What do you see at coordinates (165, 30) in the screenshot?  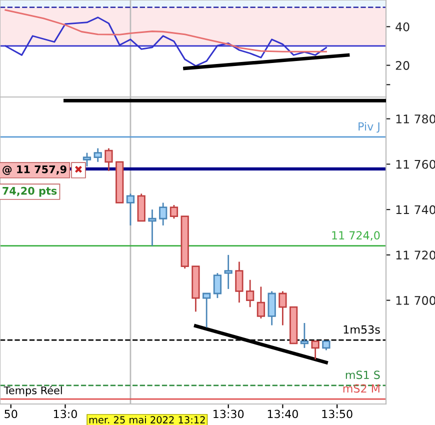 I see `line-series` at bounding box center [165, 30].